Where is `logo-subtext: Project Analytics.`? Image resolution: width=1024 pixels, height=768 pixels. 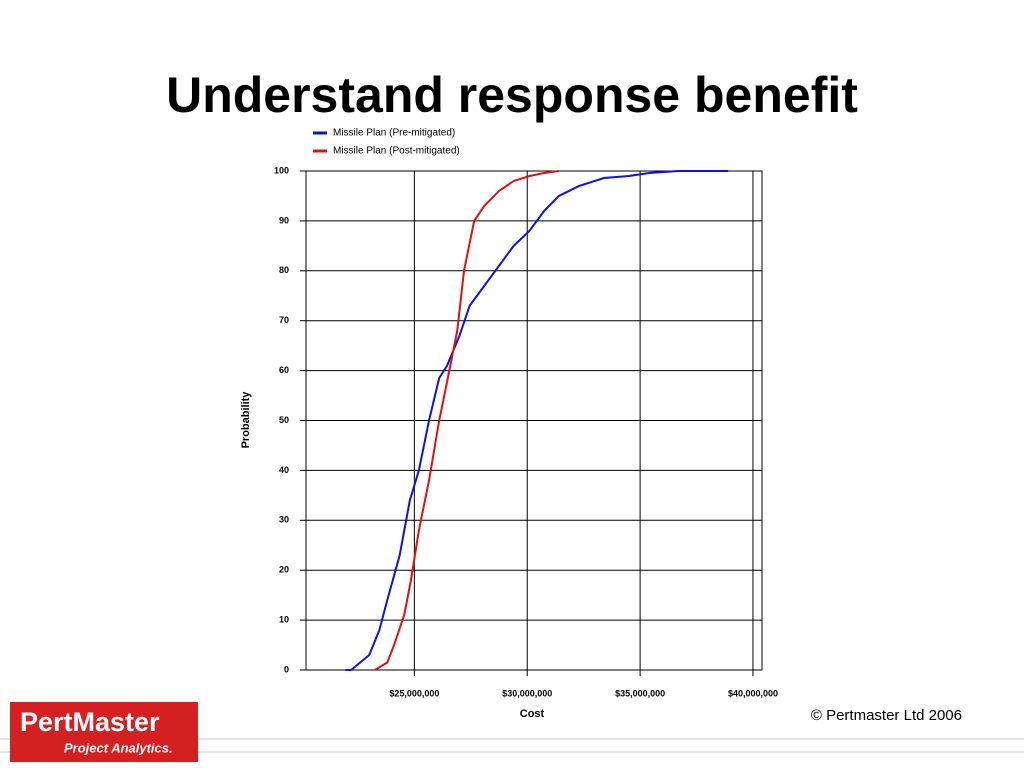
logo-subtext: Project Analytics. is located at coordinates (118, 747).